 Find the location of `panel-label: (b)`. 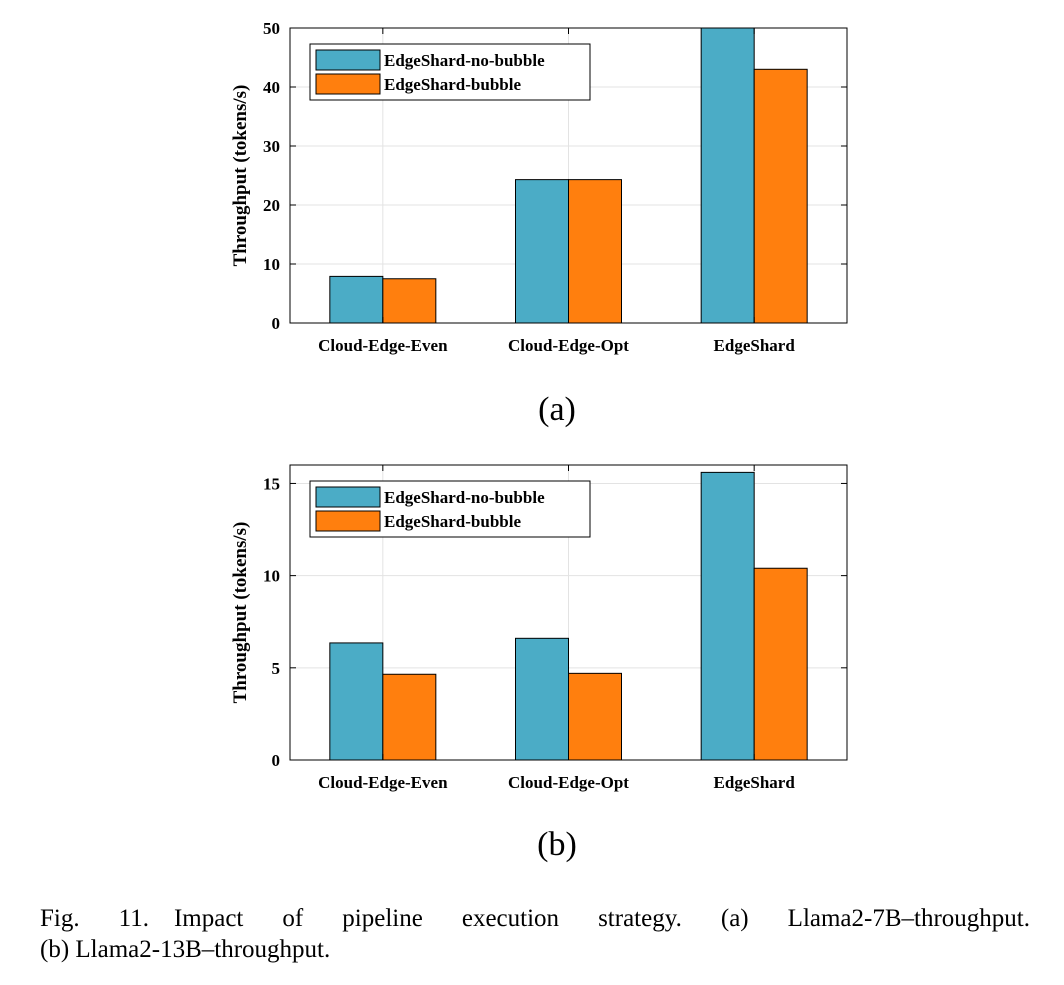

panel-label: (b) is located at coordinates (557, 844).